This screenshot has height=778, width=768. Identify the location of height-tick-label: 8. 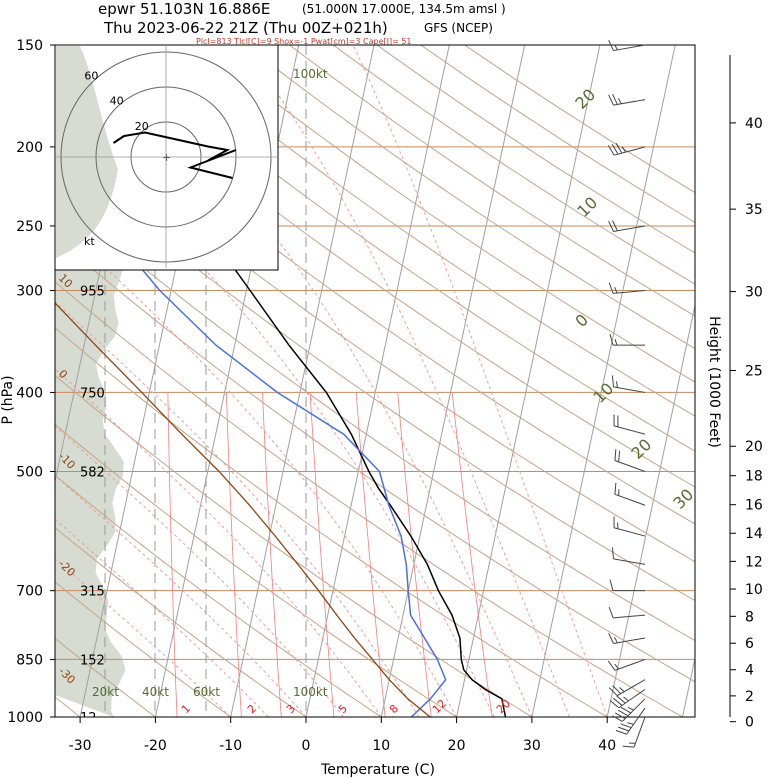
(749, 617).